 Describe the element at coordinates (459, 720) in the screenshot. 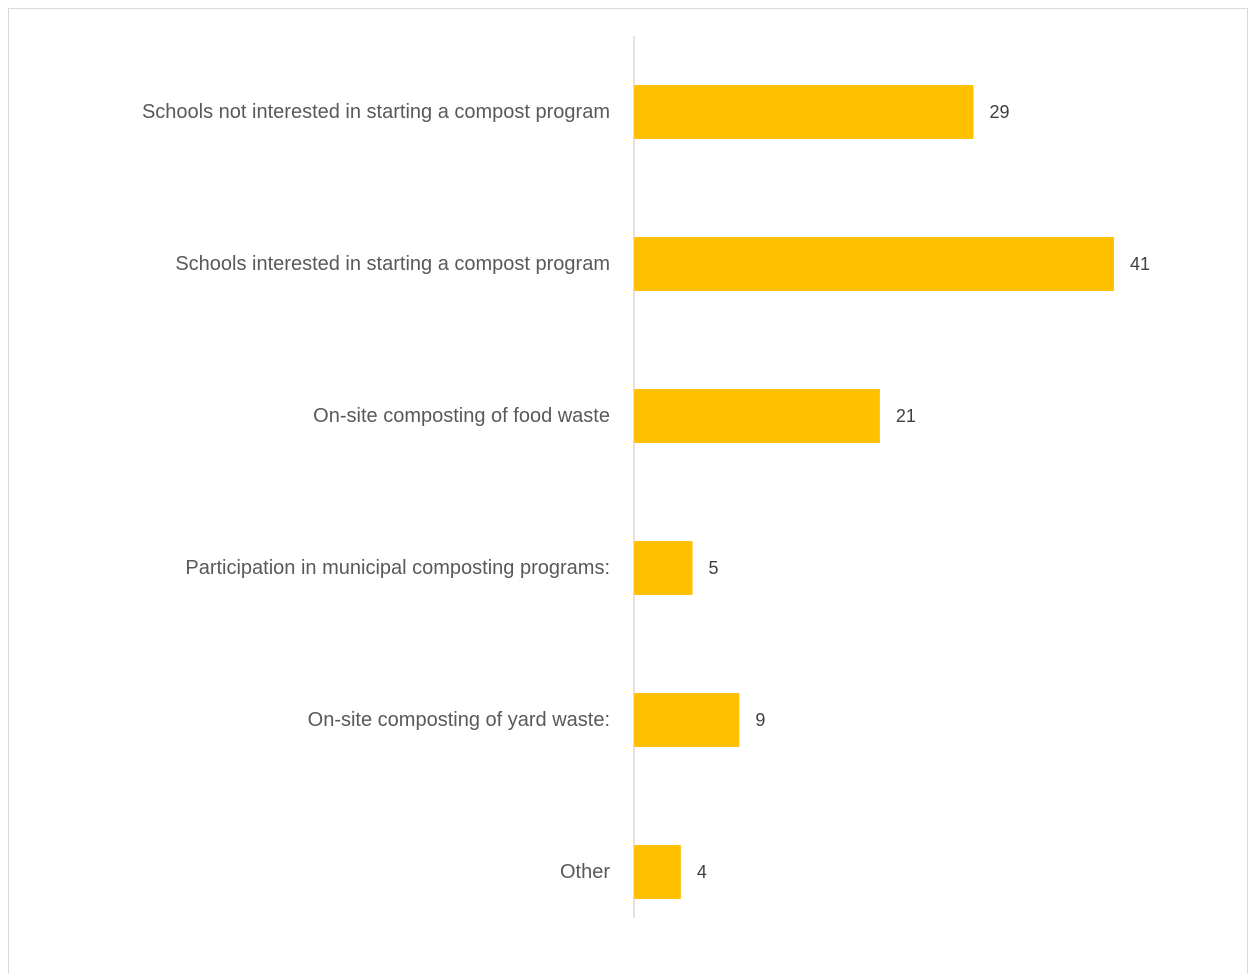

I see `category-label-4: On-site composting of yard waste:` at that location.